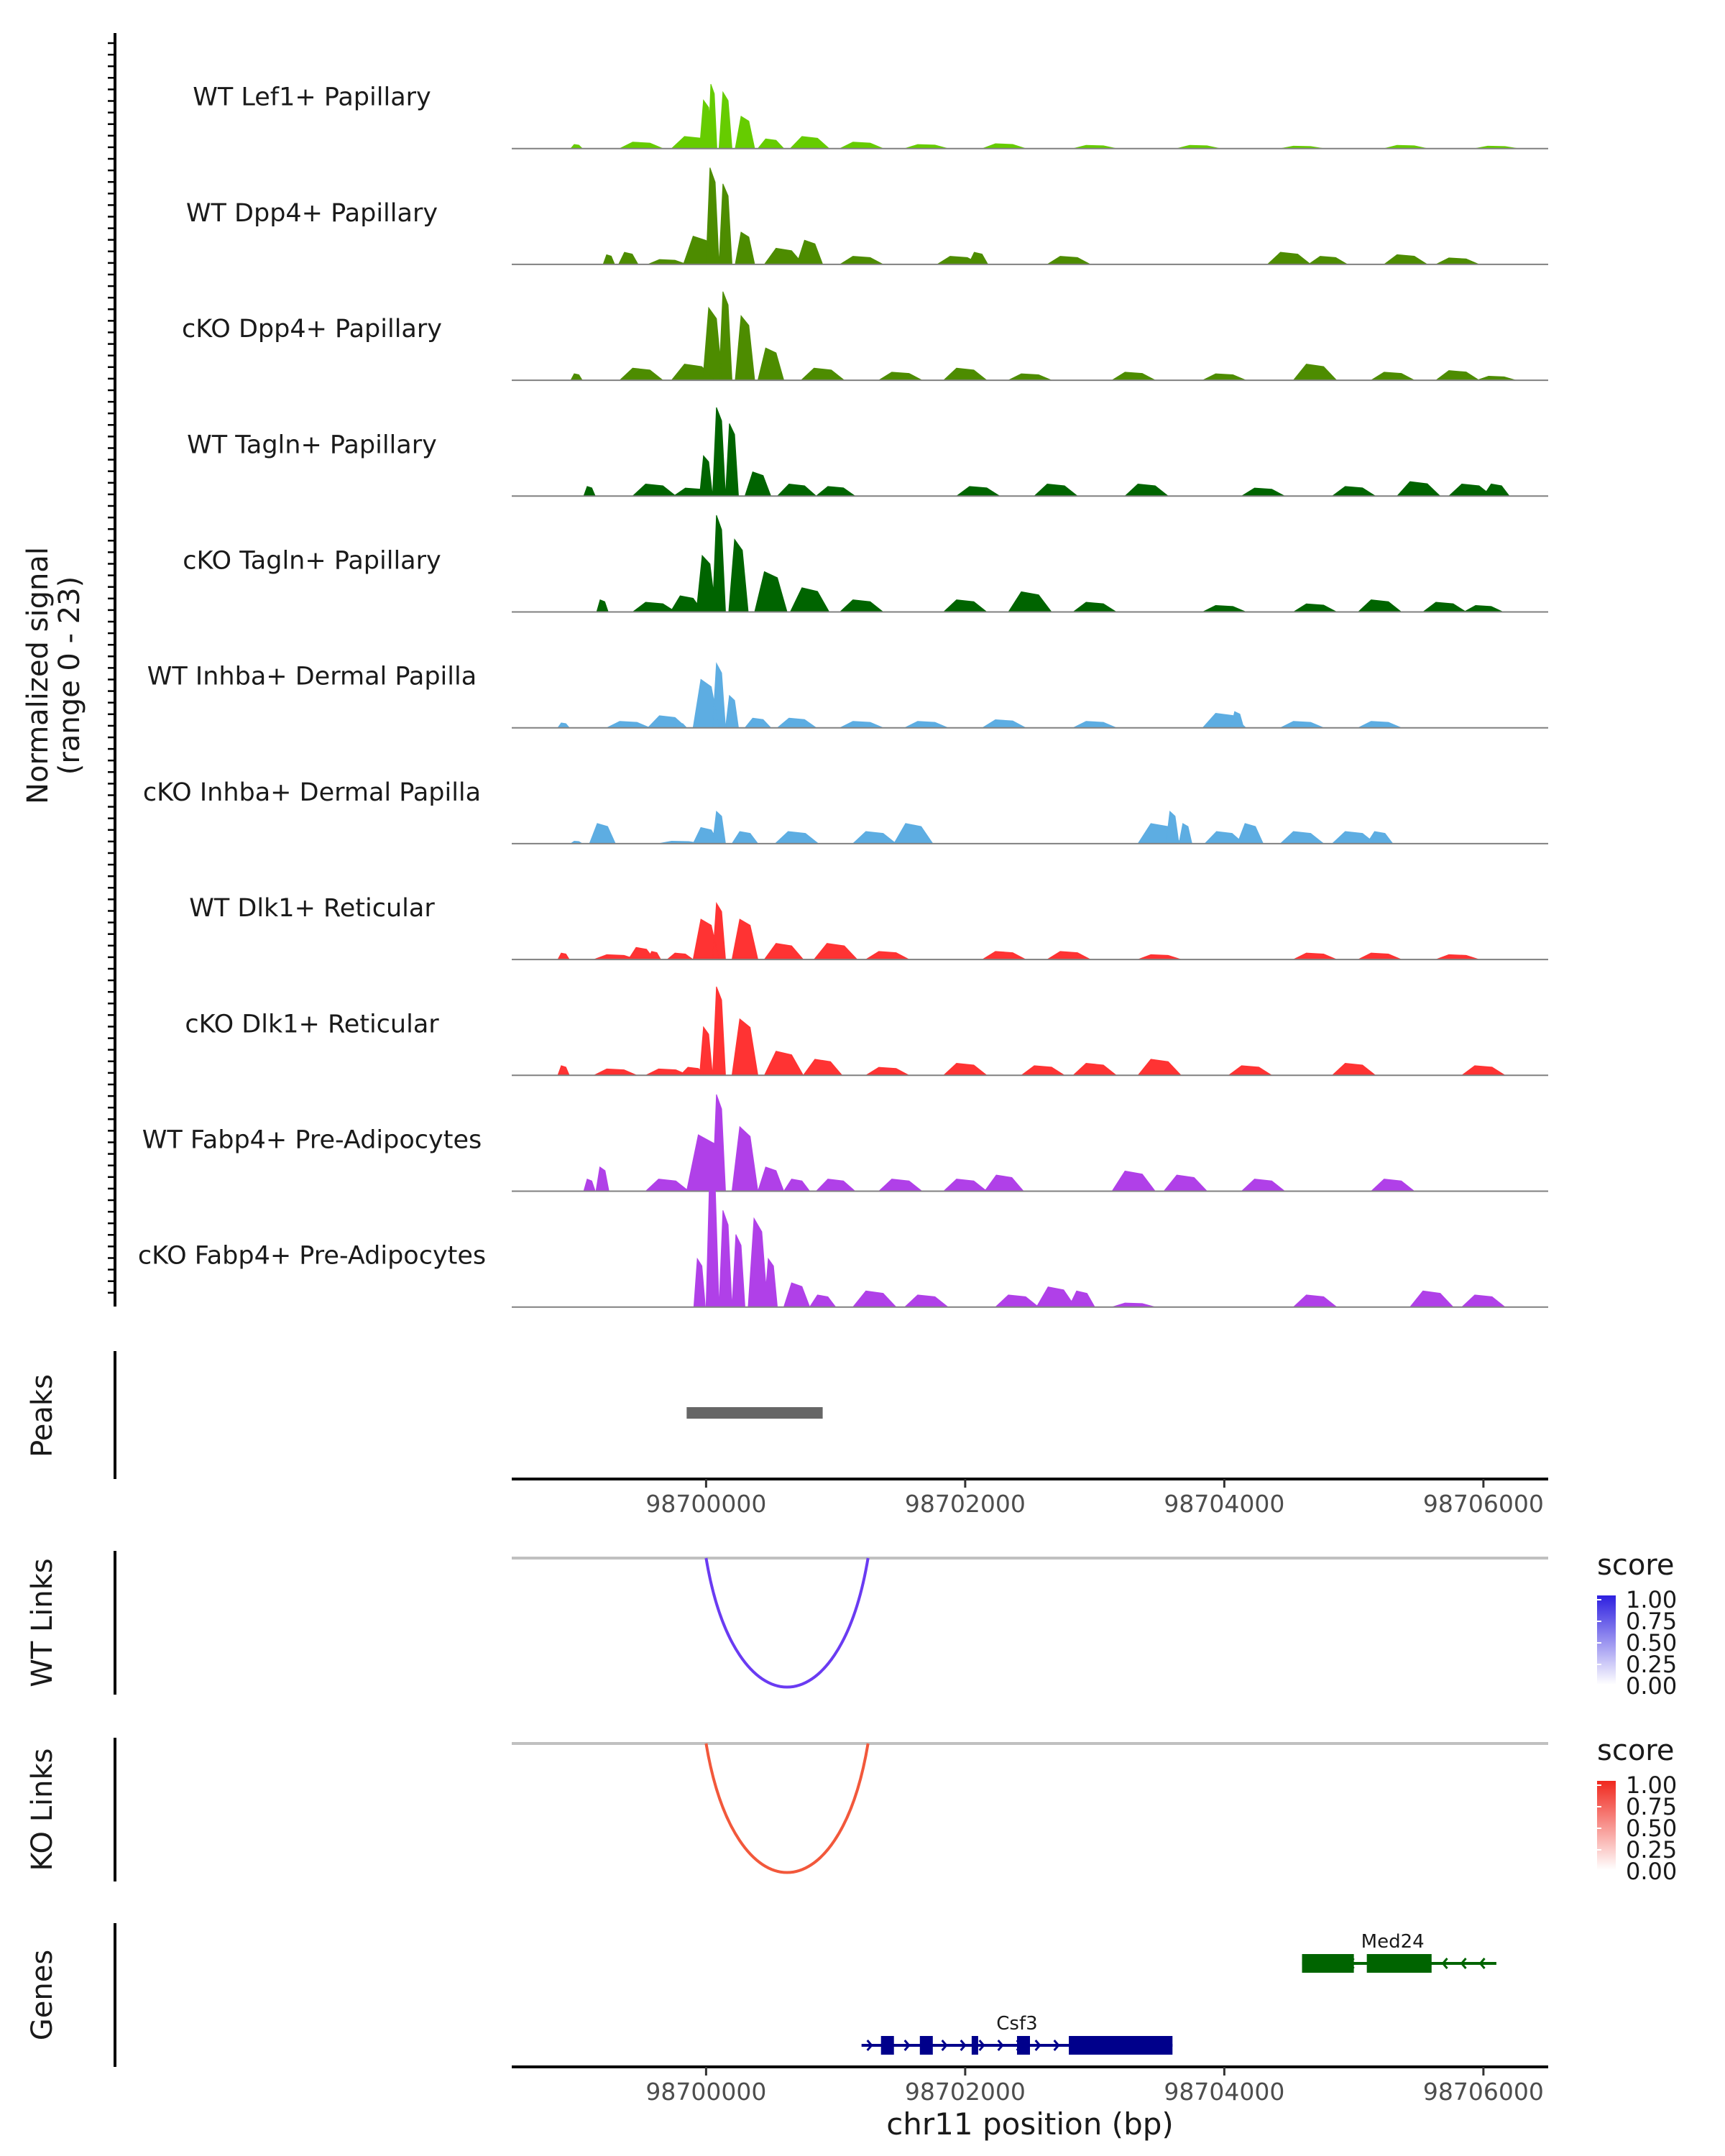 The height and width of the screenshot is (2156, 1725). I want to click on peaks-panel: Peaks 98700000 98702000 98704000 98706000, so click(787, 1434).